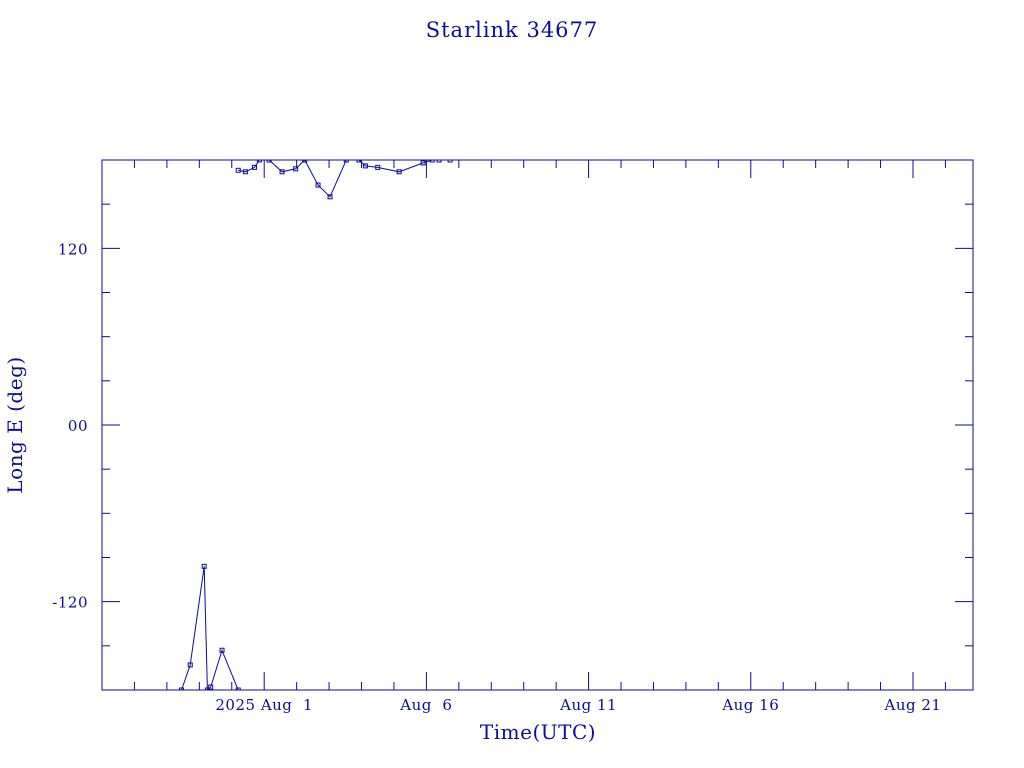 The image size is (1024, 768). Describe the element at coordinates (73, 249) in the screenshot. I see `y-tick-label: 120` at that location.